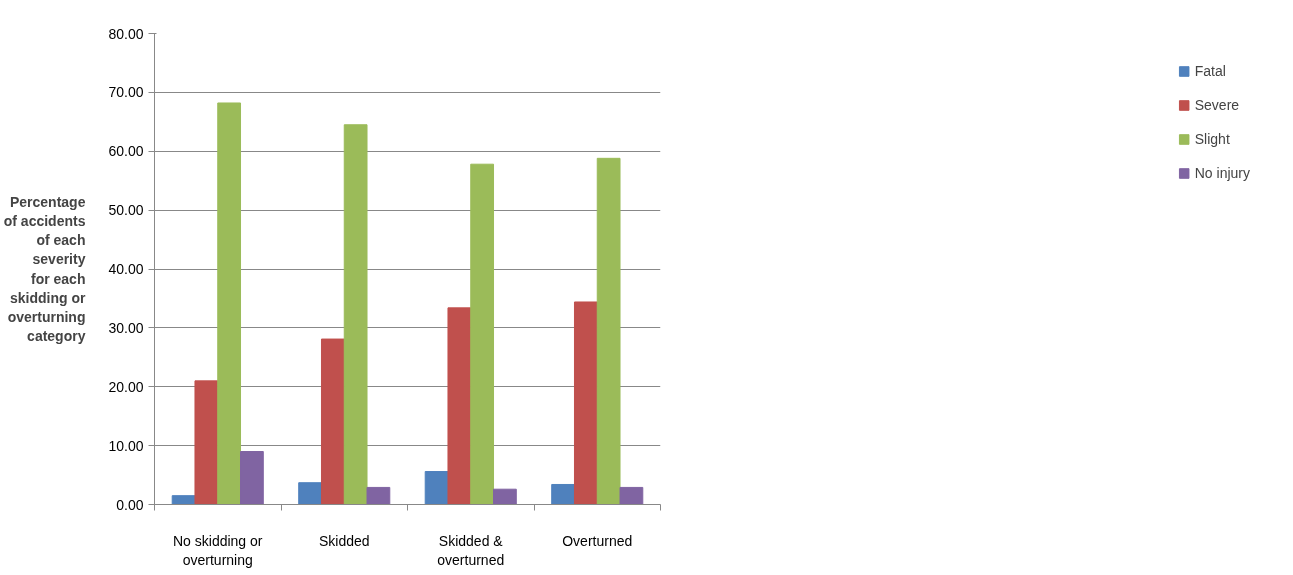 The image size is (1293, 575). I want to click on legend-label: Fatal, so click(1210, 71).